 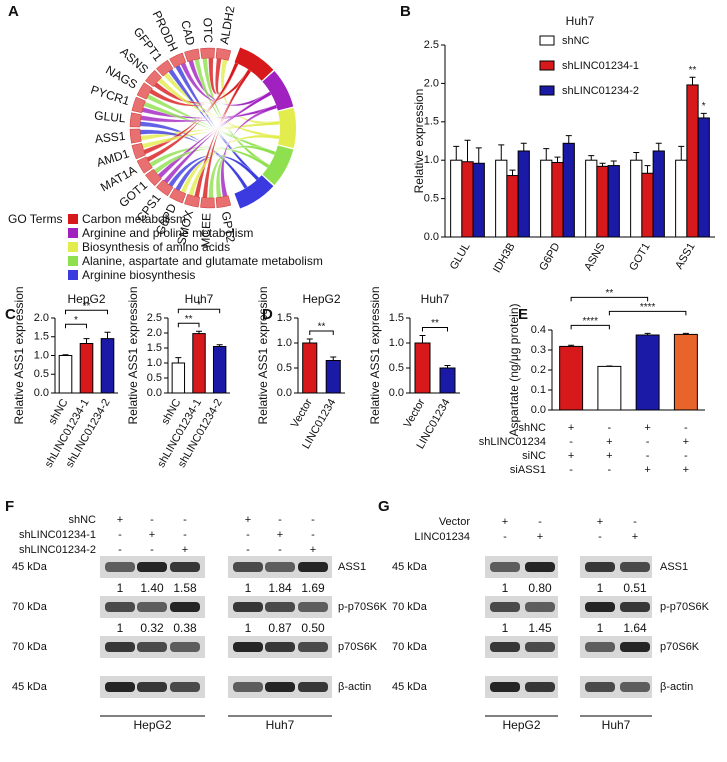 What do you see at coordinates (685, 607) in the screenshot?
I see `protein-label: p-p70S6K` at bounding box center [685, 607].